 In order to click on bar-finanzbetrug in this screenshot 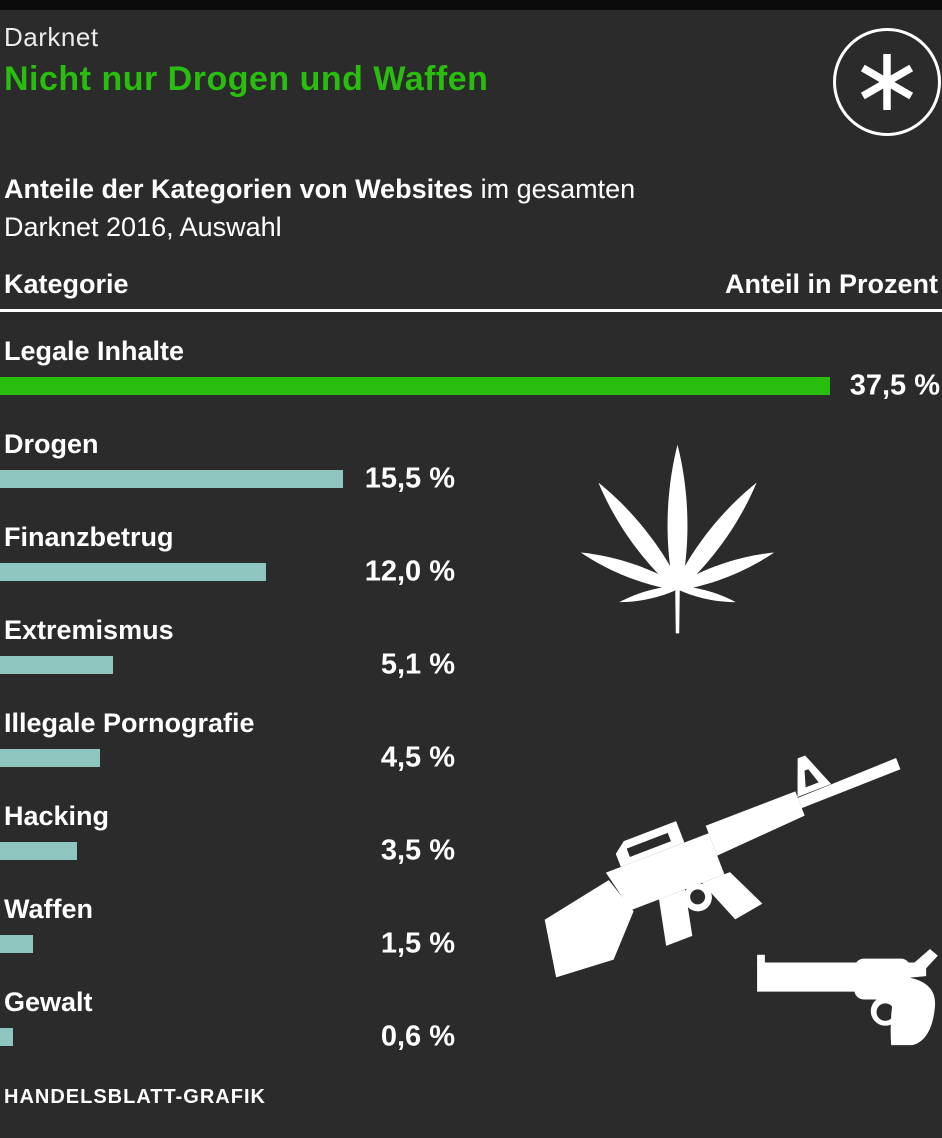, I will do `click(133, 572)`.